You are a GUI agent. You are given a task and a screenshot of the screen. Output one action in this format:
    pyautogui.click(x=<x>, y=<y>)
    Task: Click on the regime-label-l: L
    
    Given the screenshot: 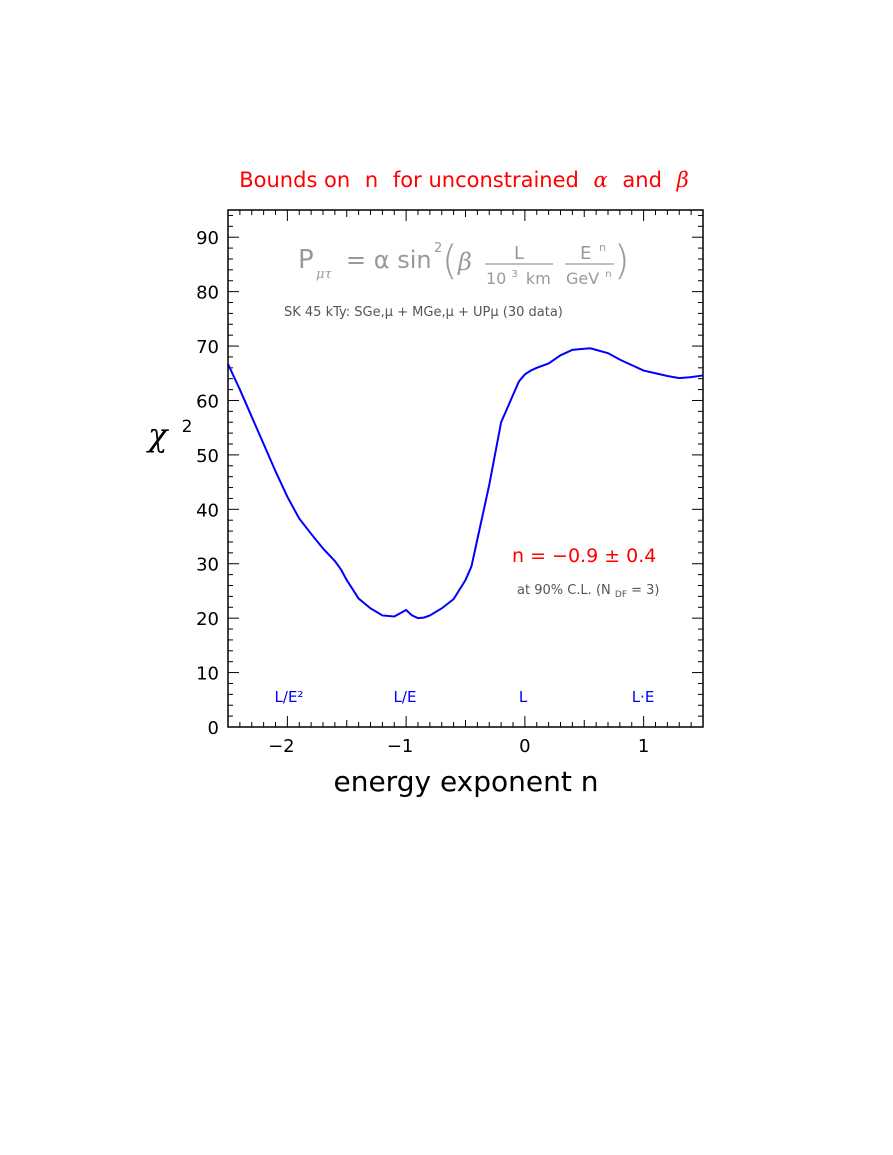 What is the action you would take?
    pyautogui.click(x=523, y=697)
    